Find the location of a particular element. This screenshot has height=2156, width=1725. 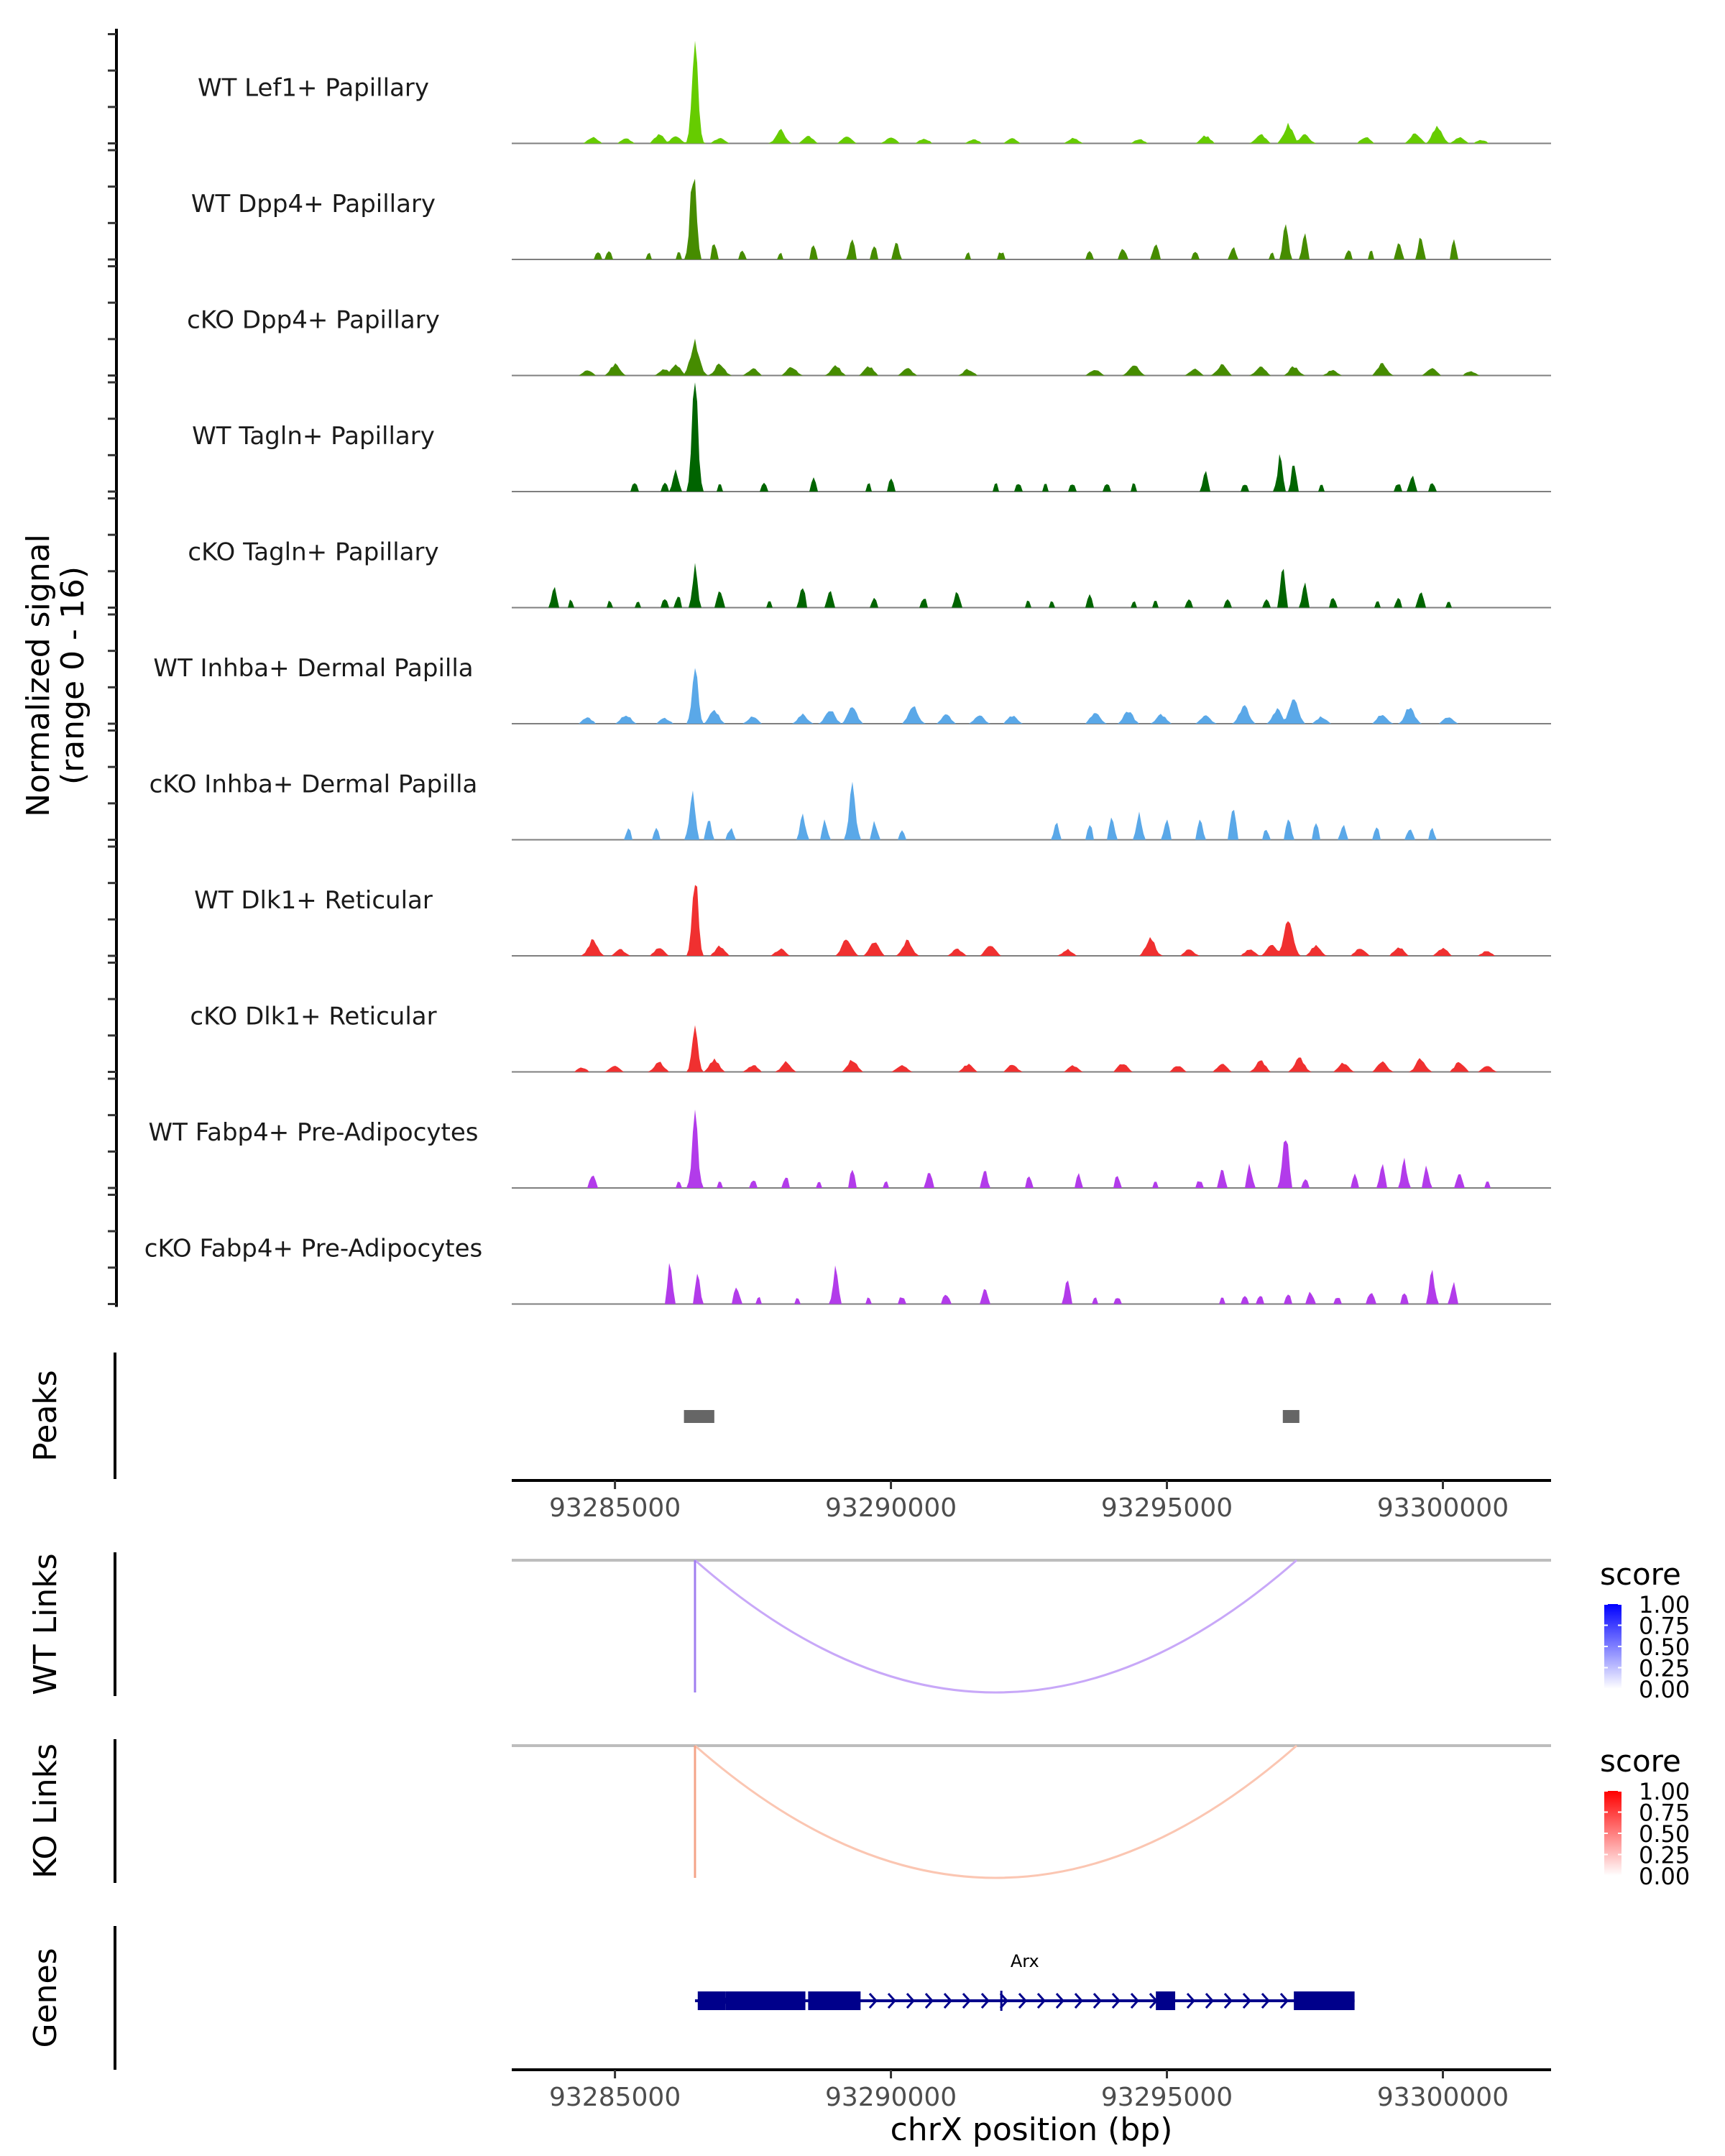

x-axis-title: chrX position (bp) is located at coordinates (1032, 2129).